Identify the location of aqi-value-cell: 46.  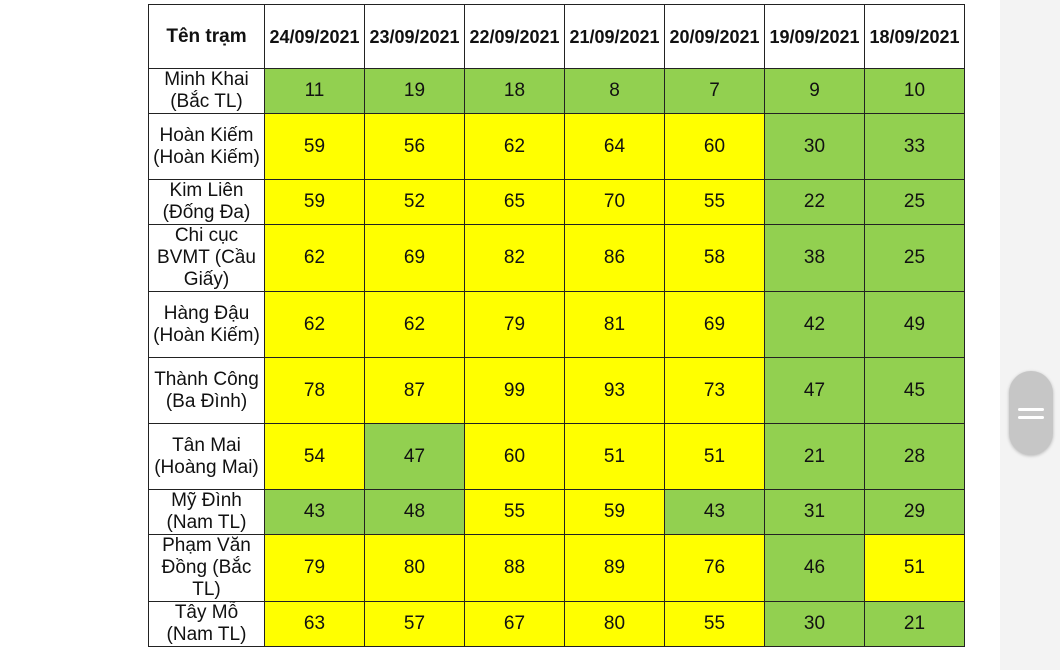
(814, 568).